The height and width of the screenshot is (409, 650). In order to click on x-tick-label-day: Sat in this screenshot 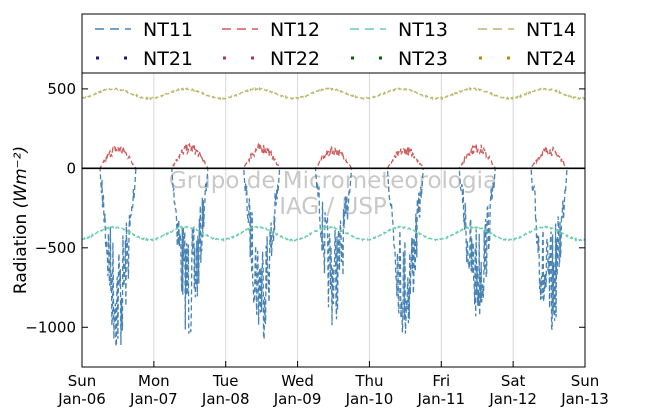, I will do `click(513, 381)`.